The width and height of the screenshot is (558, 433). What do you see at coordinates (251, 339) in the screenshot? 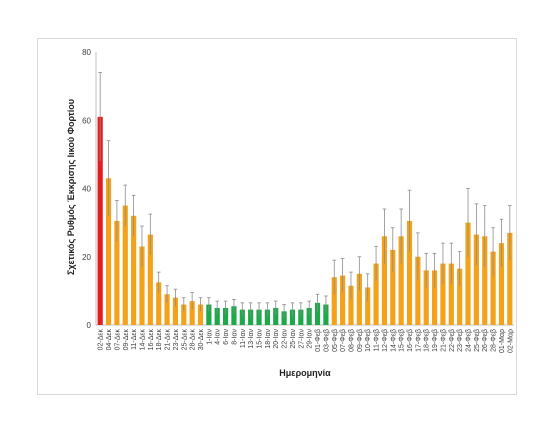
I see `x-tick-label: 13-Ιαν` at bounding box center [251, 339].